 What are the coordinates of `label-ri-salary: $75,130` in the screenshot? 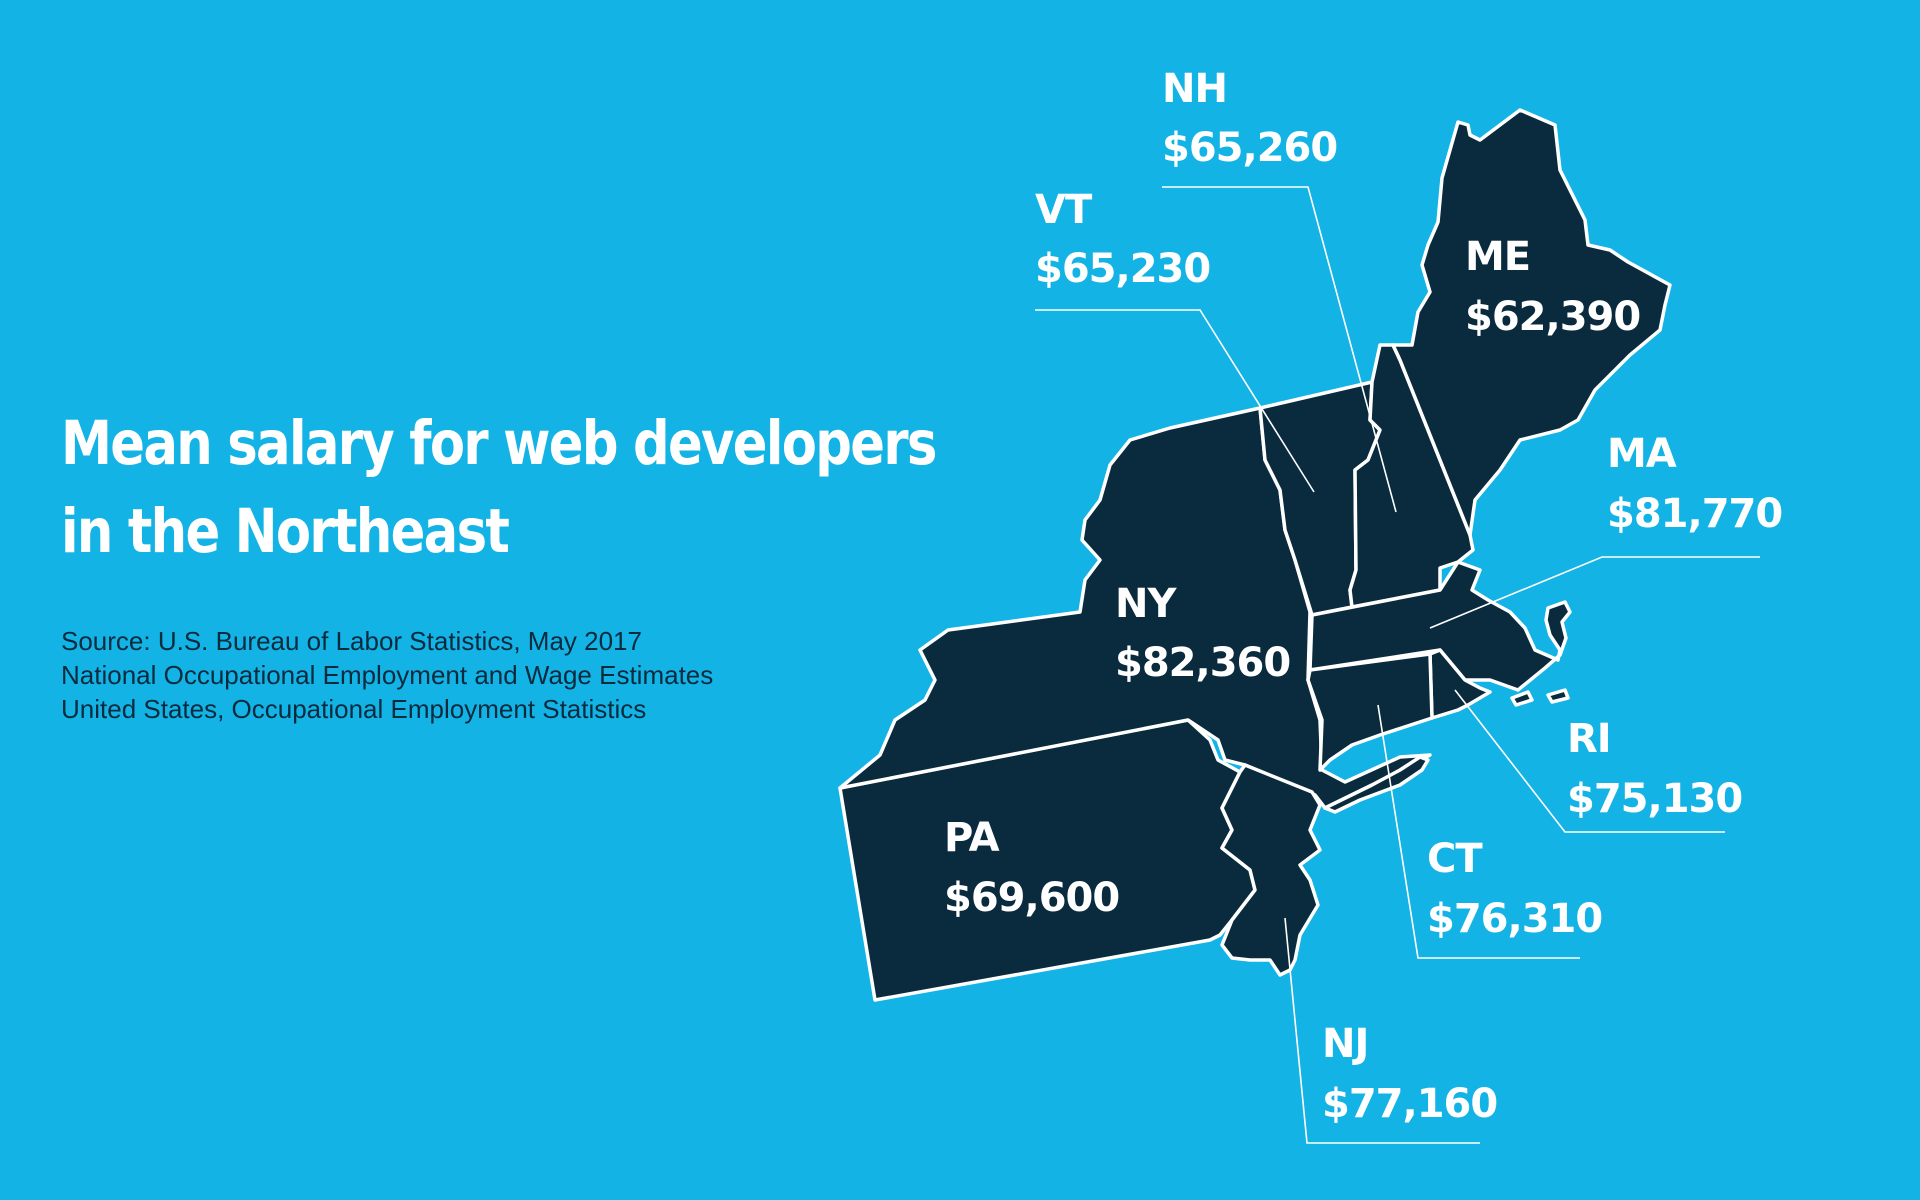 It's located at (1654, 799).